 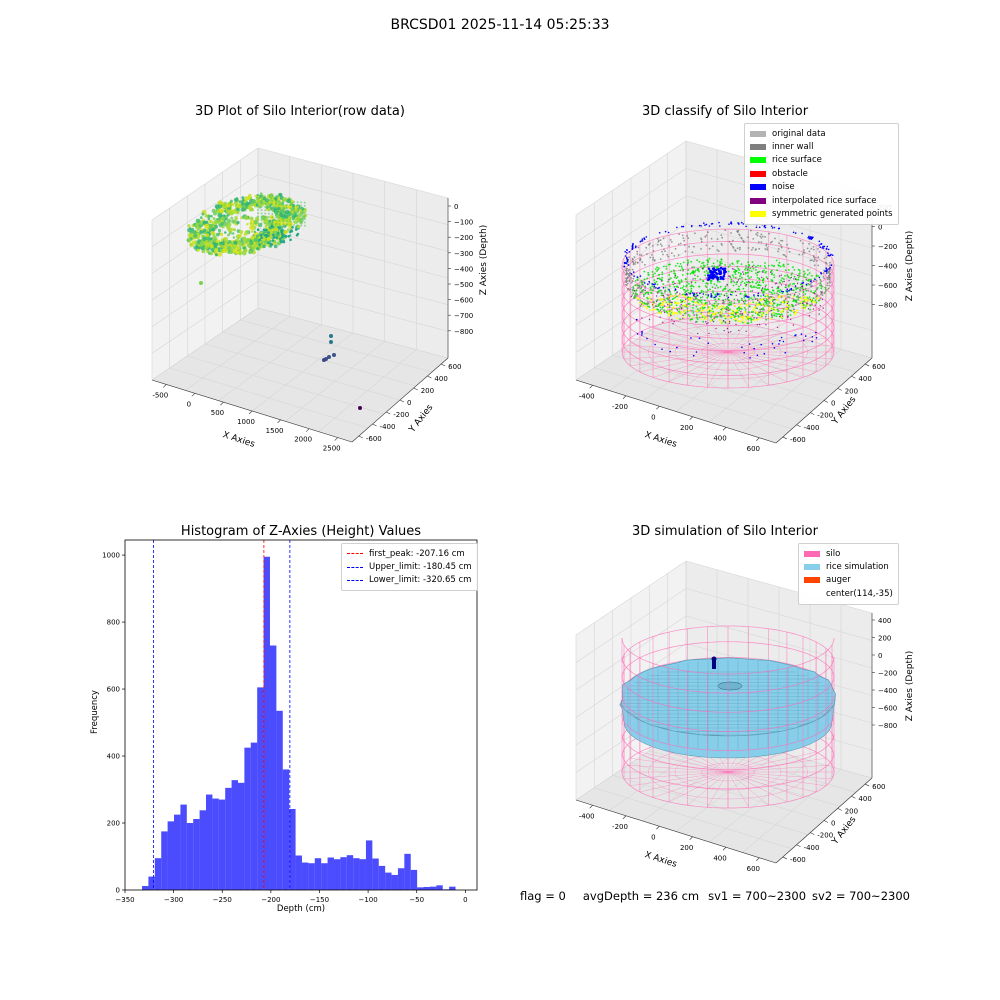 I want to click on legend-item: Upper_limit: -180.45 cm, so click(x=409, y=566).